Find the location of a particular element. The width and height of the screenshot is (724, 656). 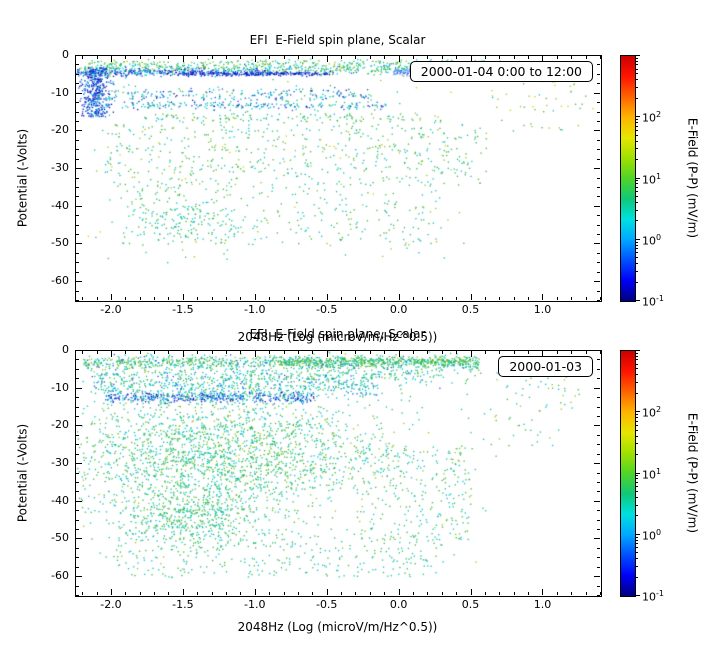

colorbar-tick-exponent: 0 is located at coordinates (659, 237).